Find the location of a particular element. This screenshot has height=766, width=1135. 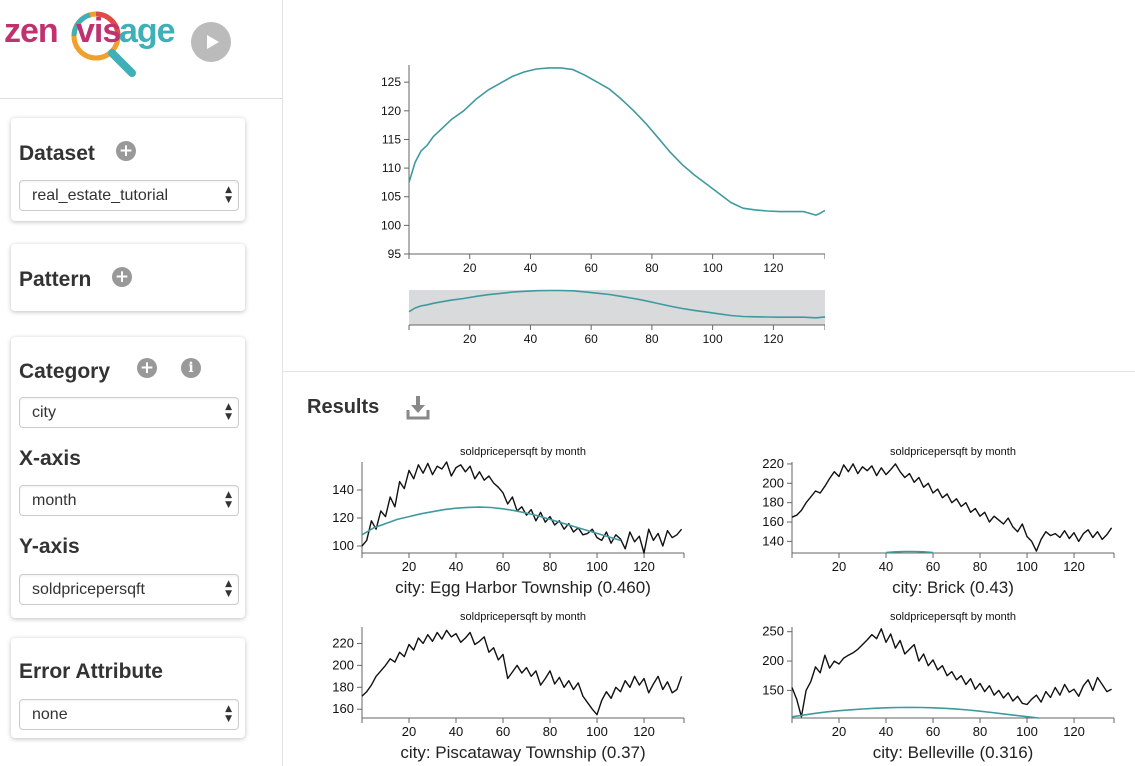

dataset-title: Dataset is located at coordinates (57, 153).